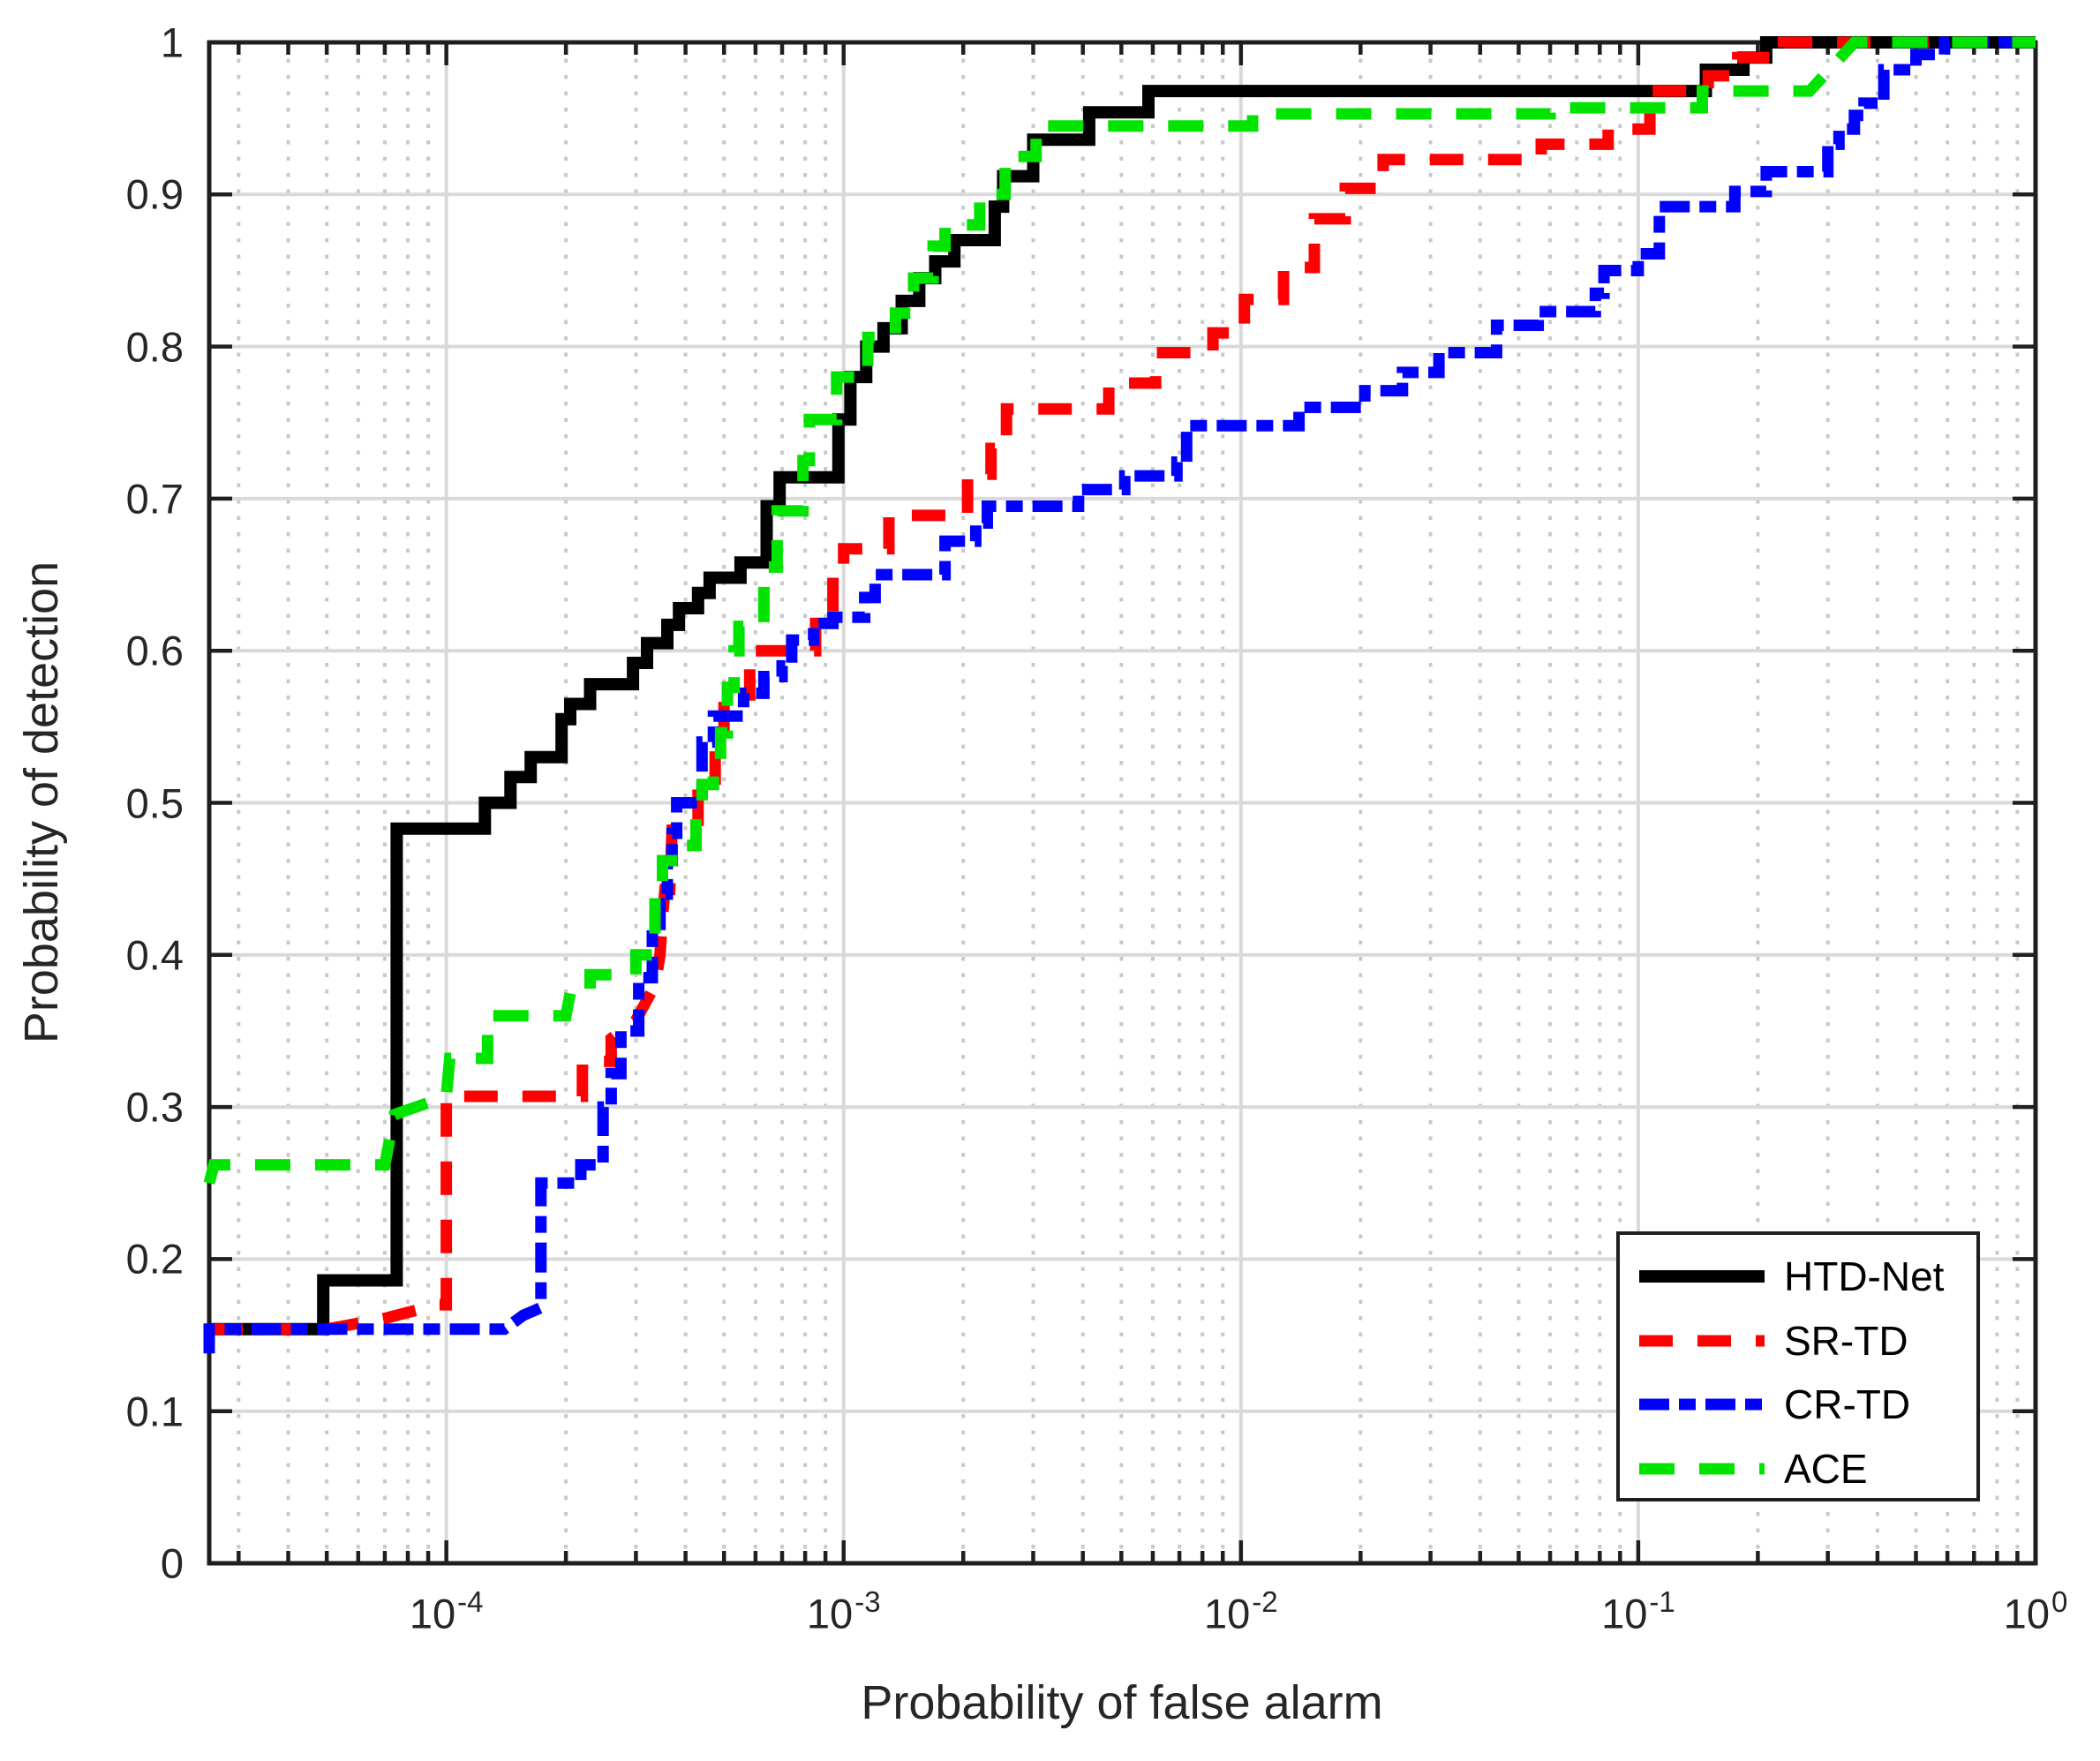  Describe the element at coordinates (154, 802) in the screenshot. I see `y-tick-label: 0.5` at that location.